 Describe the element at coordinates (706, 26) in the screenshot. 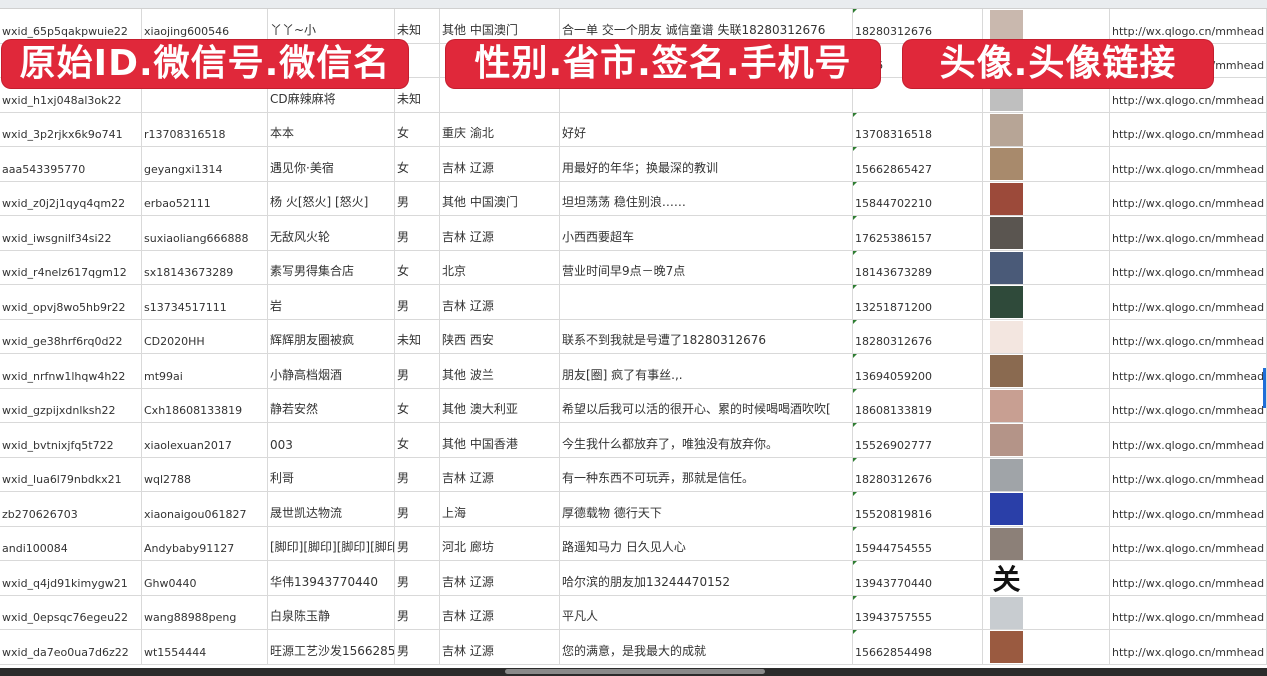

I see `cell-signature: 合一单 交一个朋友 诚信童谱 失联18280312676` at that location.